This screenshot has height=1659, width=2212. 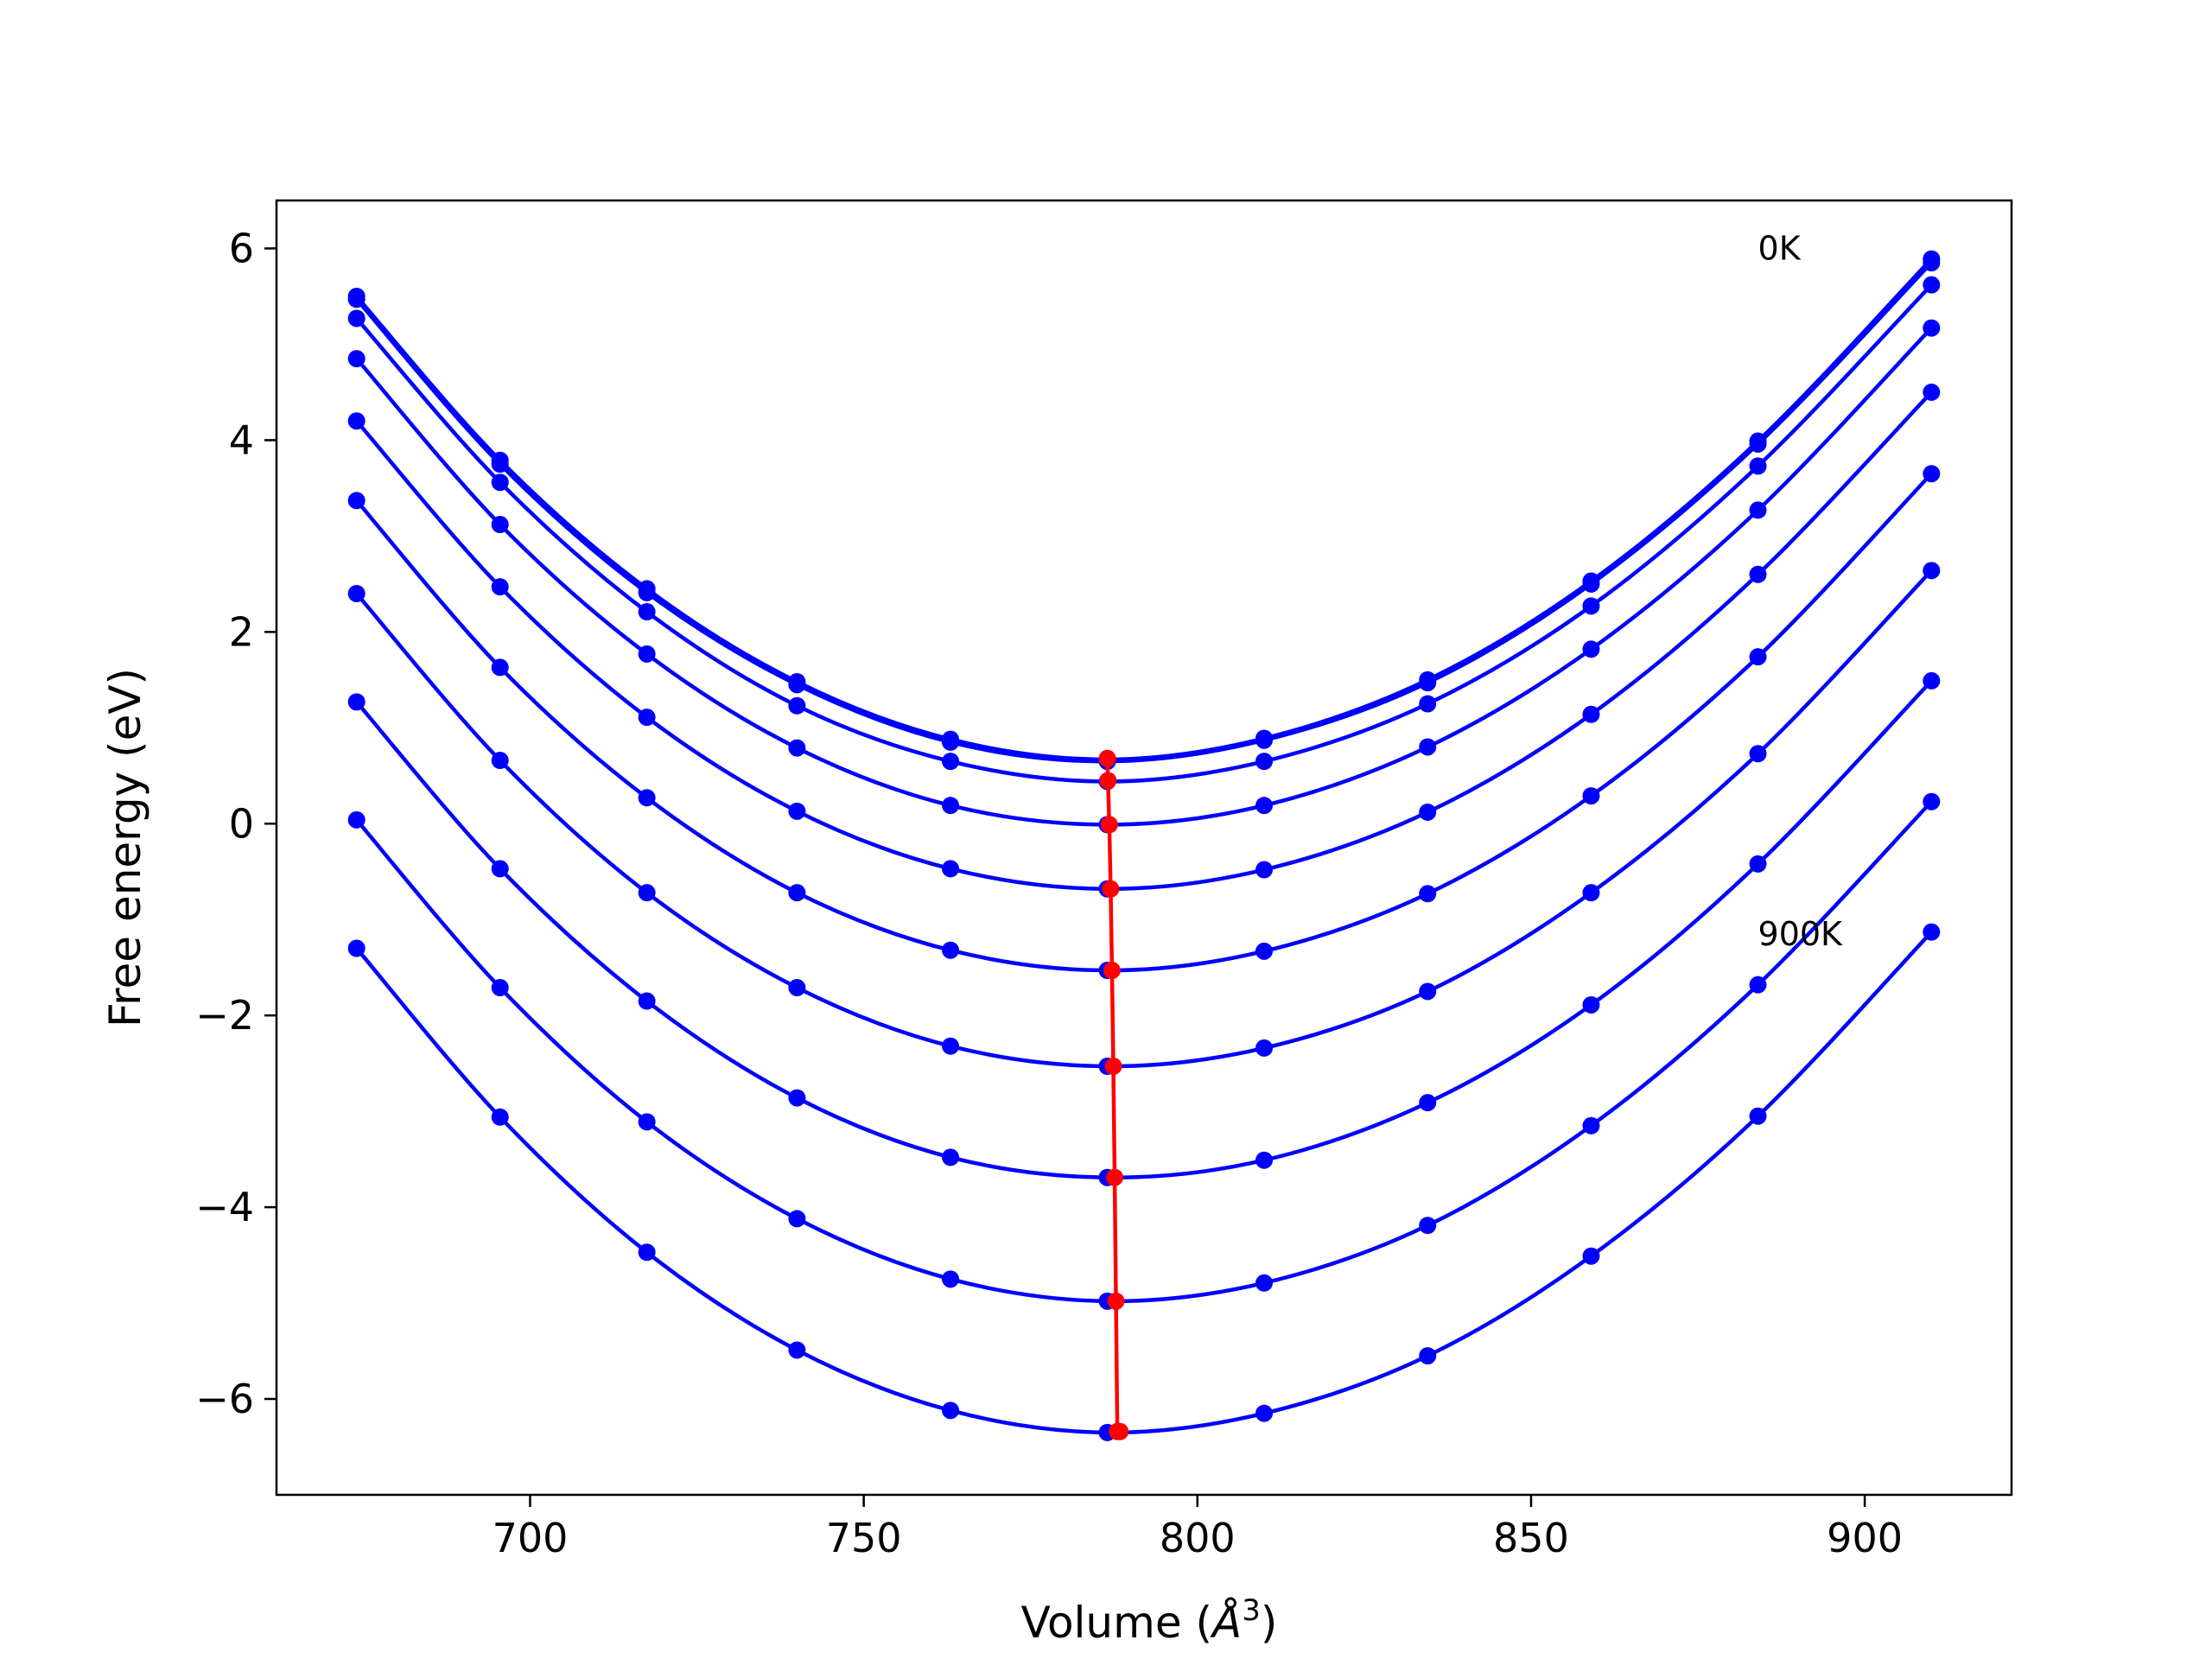 I want to click on x-tick-label-0: 700, so click(x=531, y=1538).